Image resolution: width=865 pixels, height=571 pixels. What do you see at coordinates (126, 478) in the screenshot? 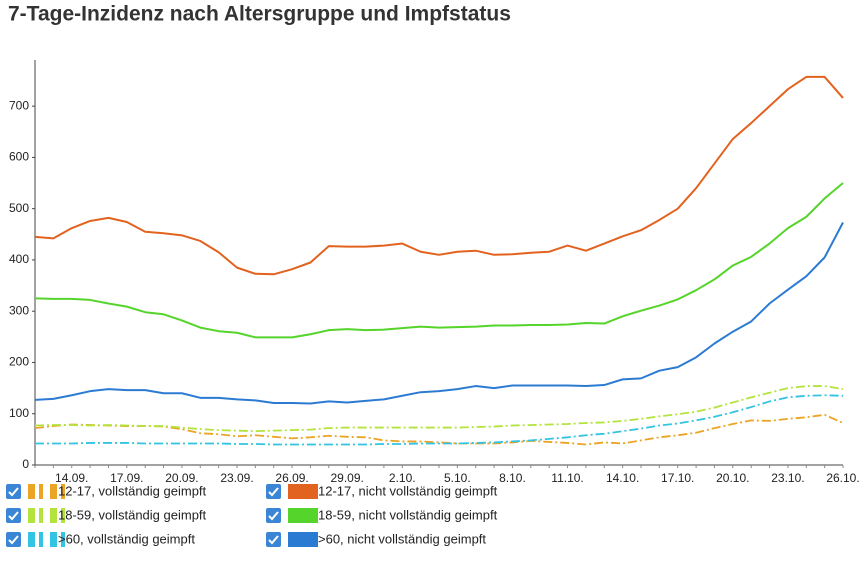
I see `x-tick-label: 17.09.` at bounding box center [126, 478].